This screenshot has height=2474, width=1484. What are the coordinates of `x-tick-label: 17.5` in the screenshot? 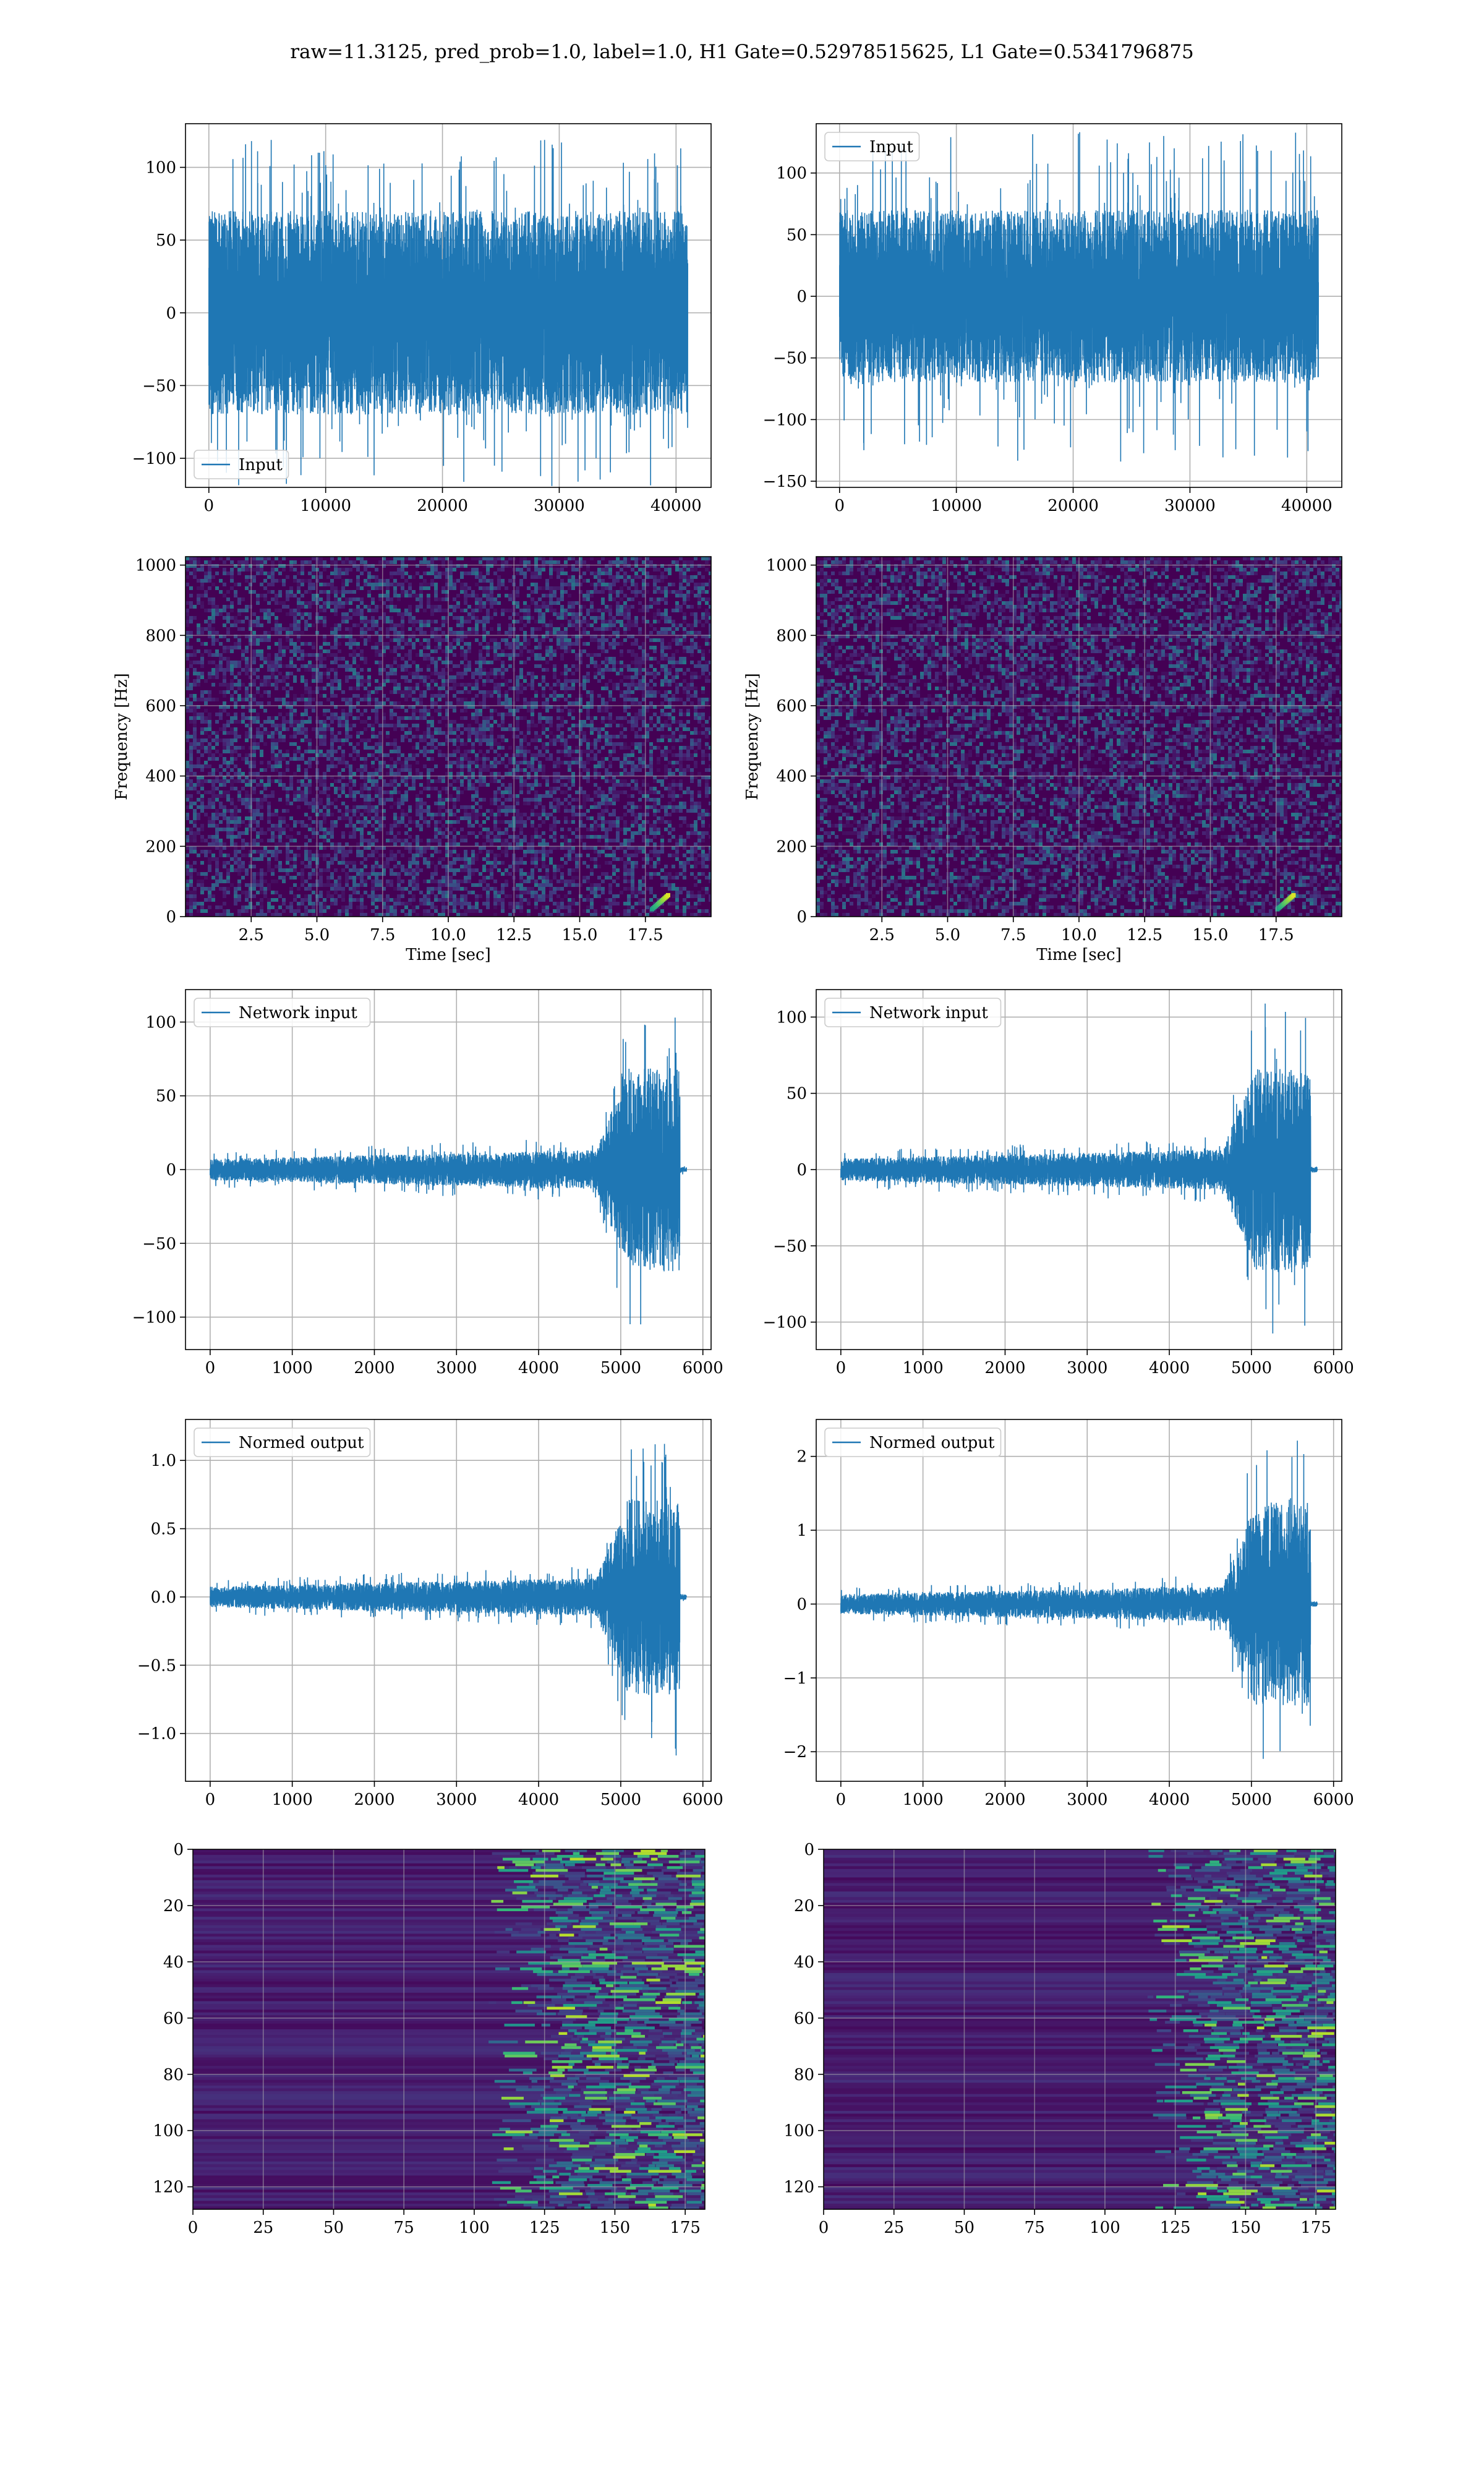 It's located at (645, 935).